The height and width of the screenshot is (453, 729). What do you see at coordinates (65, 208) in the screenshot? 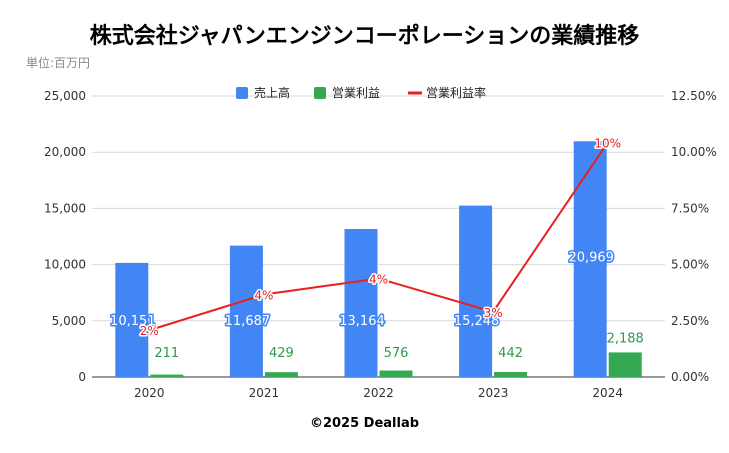
I see `y-left-tick-label: 15,000` at bounding box center [65, 208].